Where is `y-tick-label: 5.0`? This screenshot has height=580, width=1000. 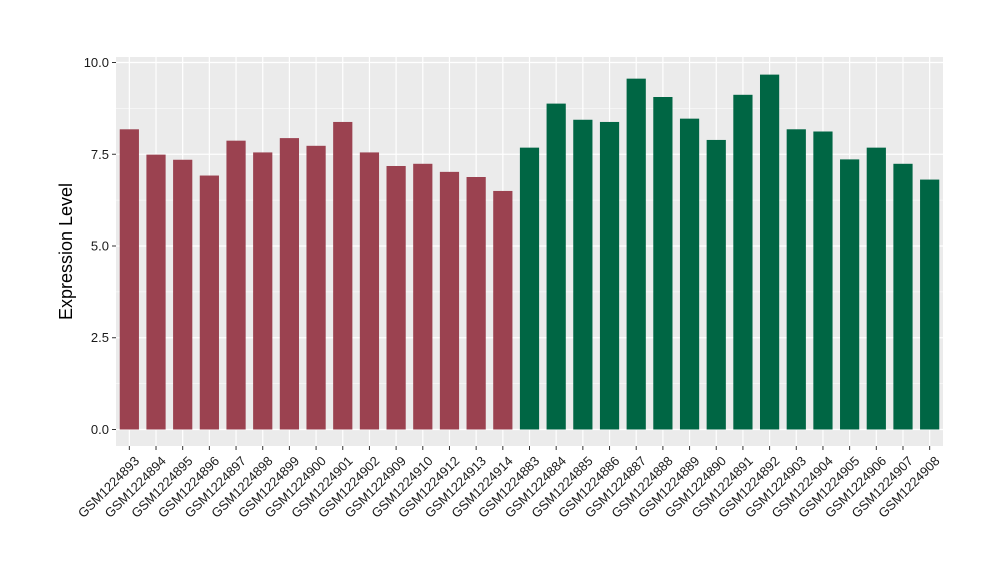
y-tick-label: 5.0 is located at coordinates (100, 245).